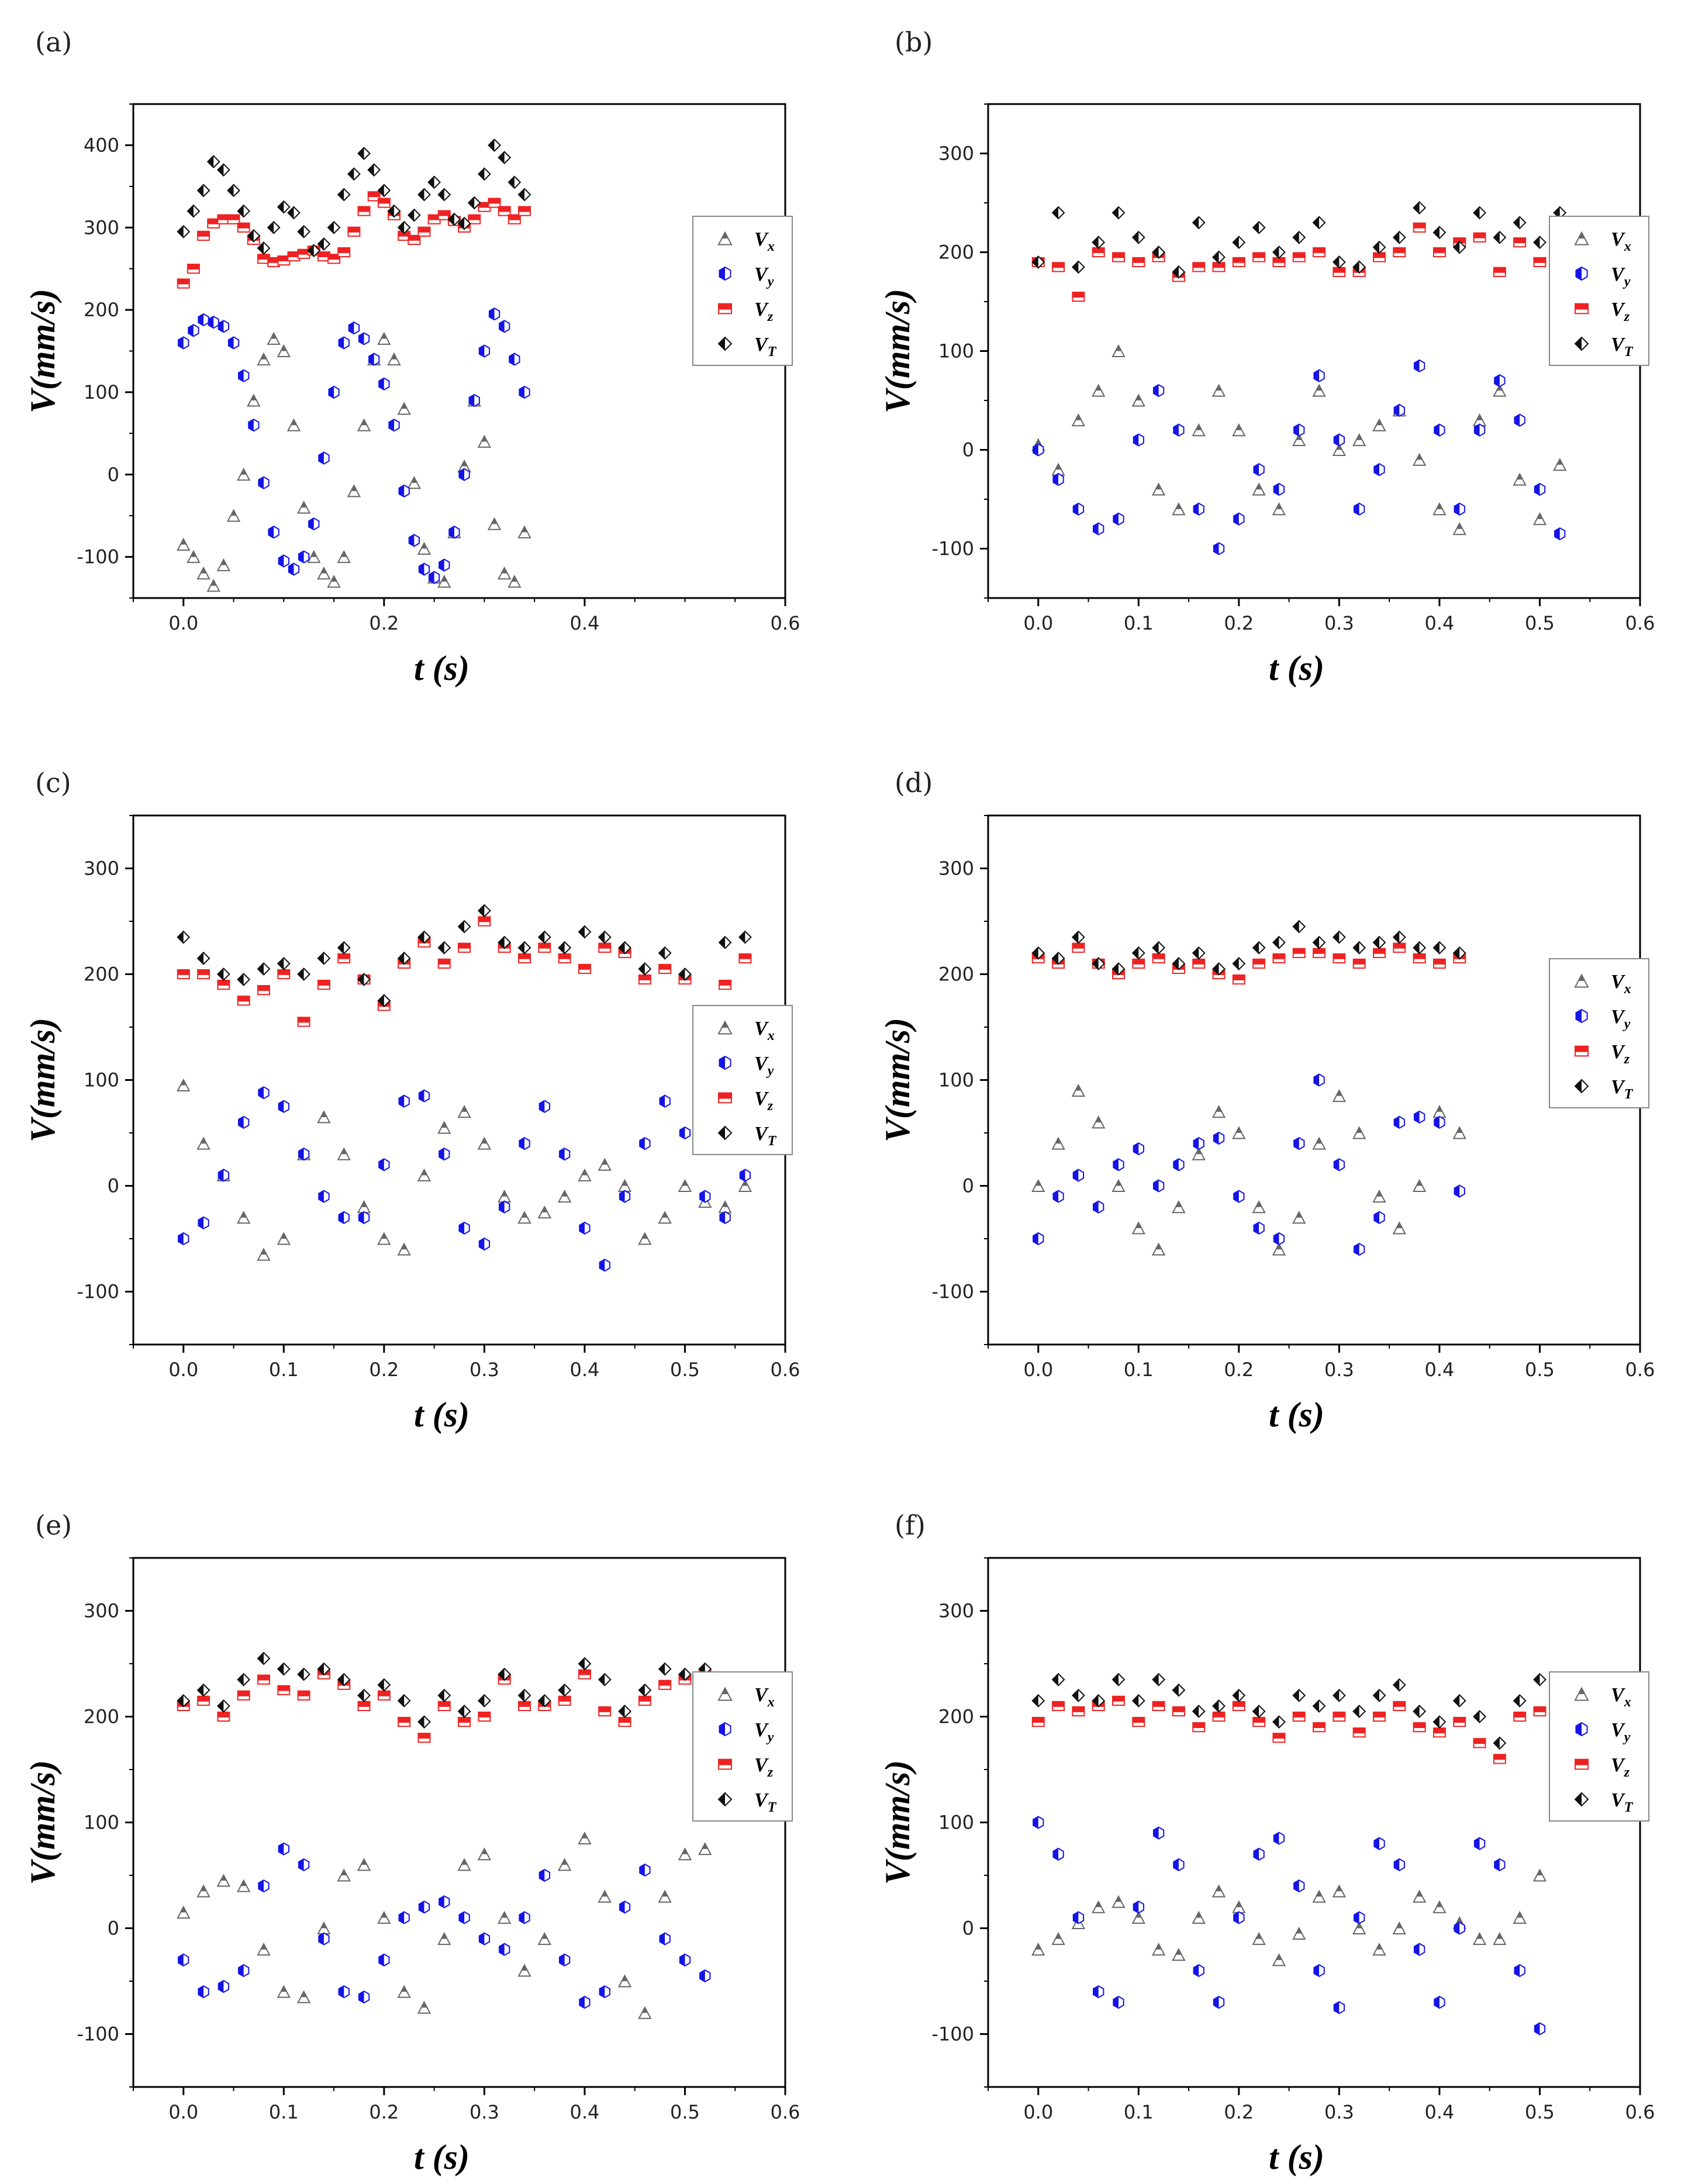  Describe the element at coordinates (956, 974) in the screenshot. I see `y-tick-label: 200` at that location.